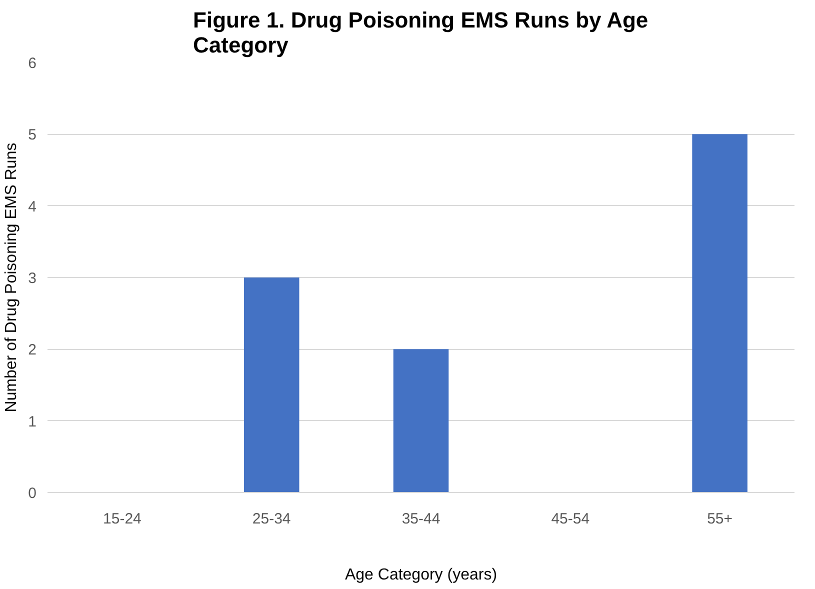 The width and height of the screenshot is (815, 589). What do you see at coordinates (32, 350) in the screenshot?
I see `y-tick-label: 2` at bounding box center [32, 350].